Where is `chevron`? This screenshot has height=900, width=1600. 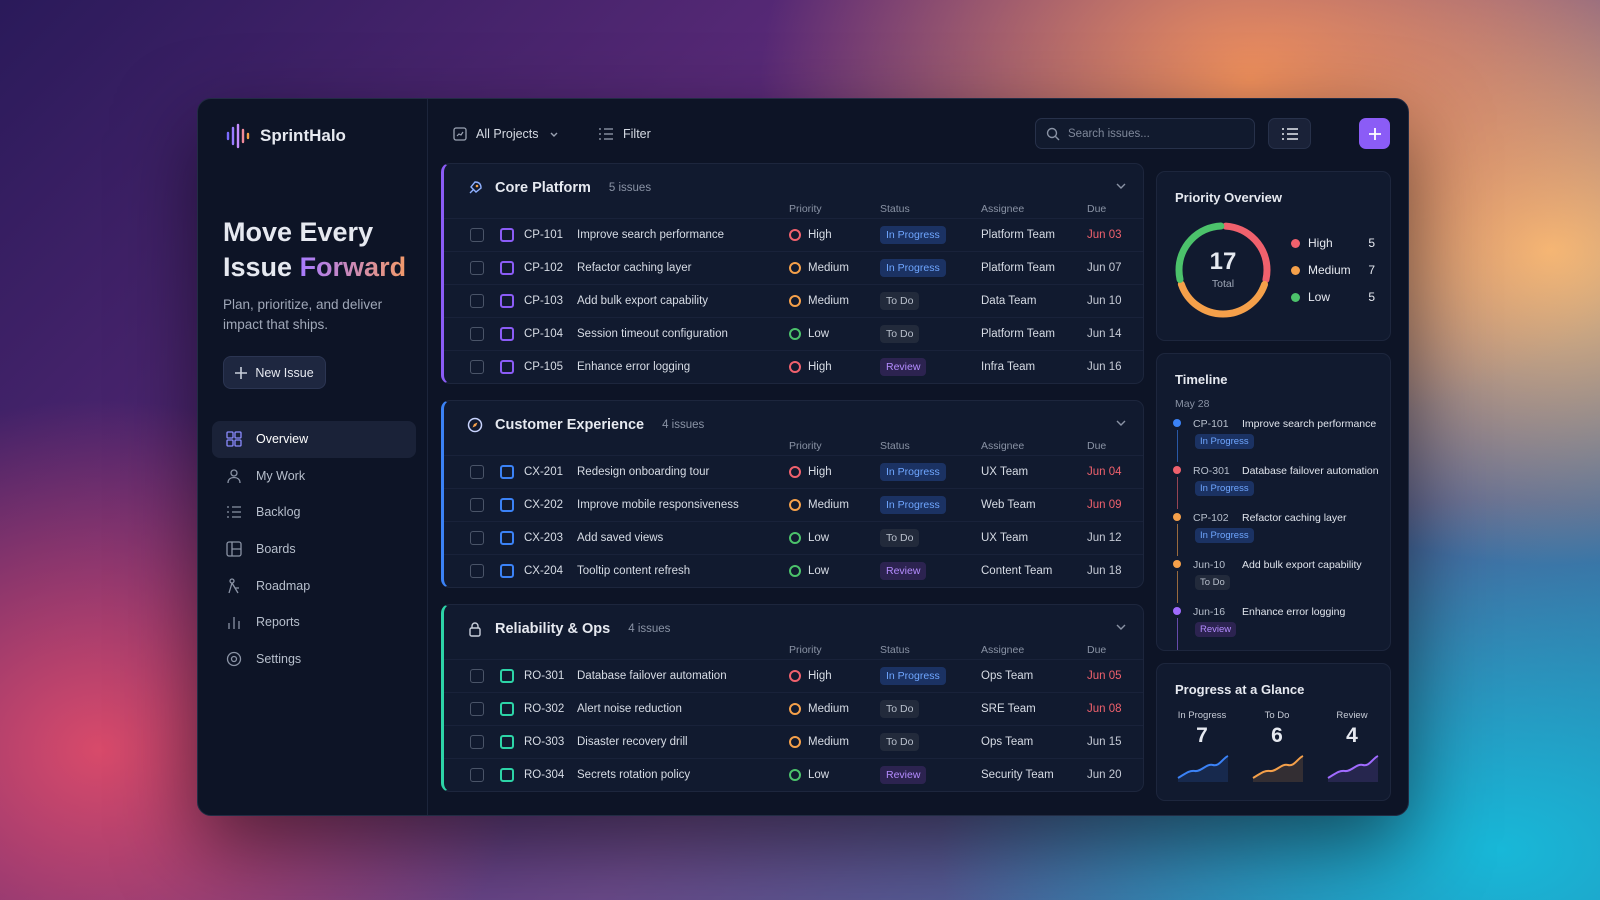
chevron is located at coordinates (1121, 627).